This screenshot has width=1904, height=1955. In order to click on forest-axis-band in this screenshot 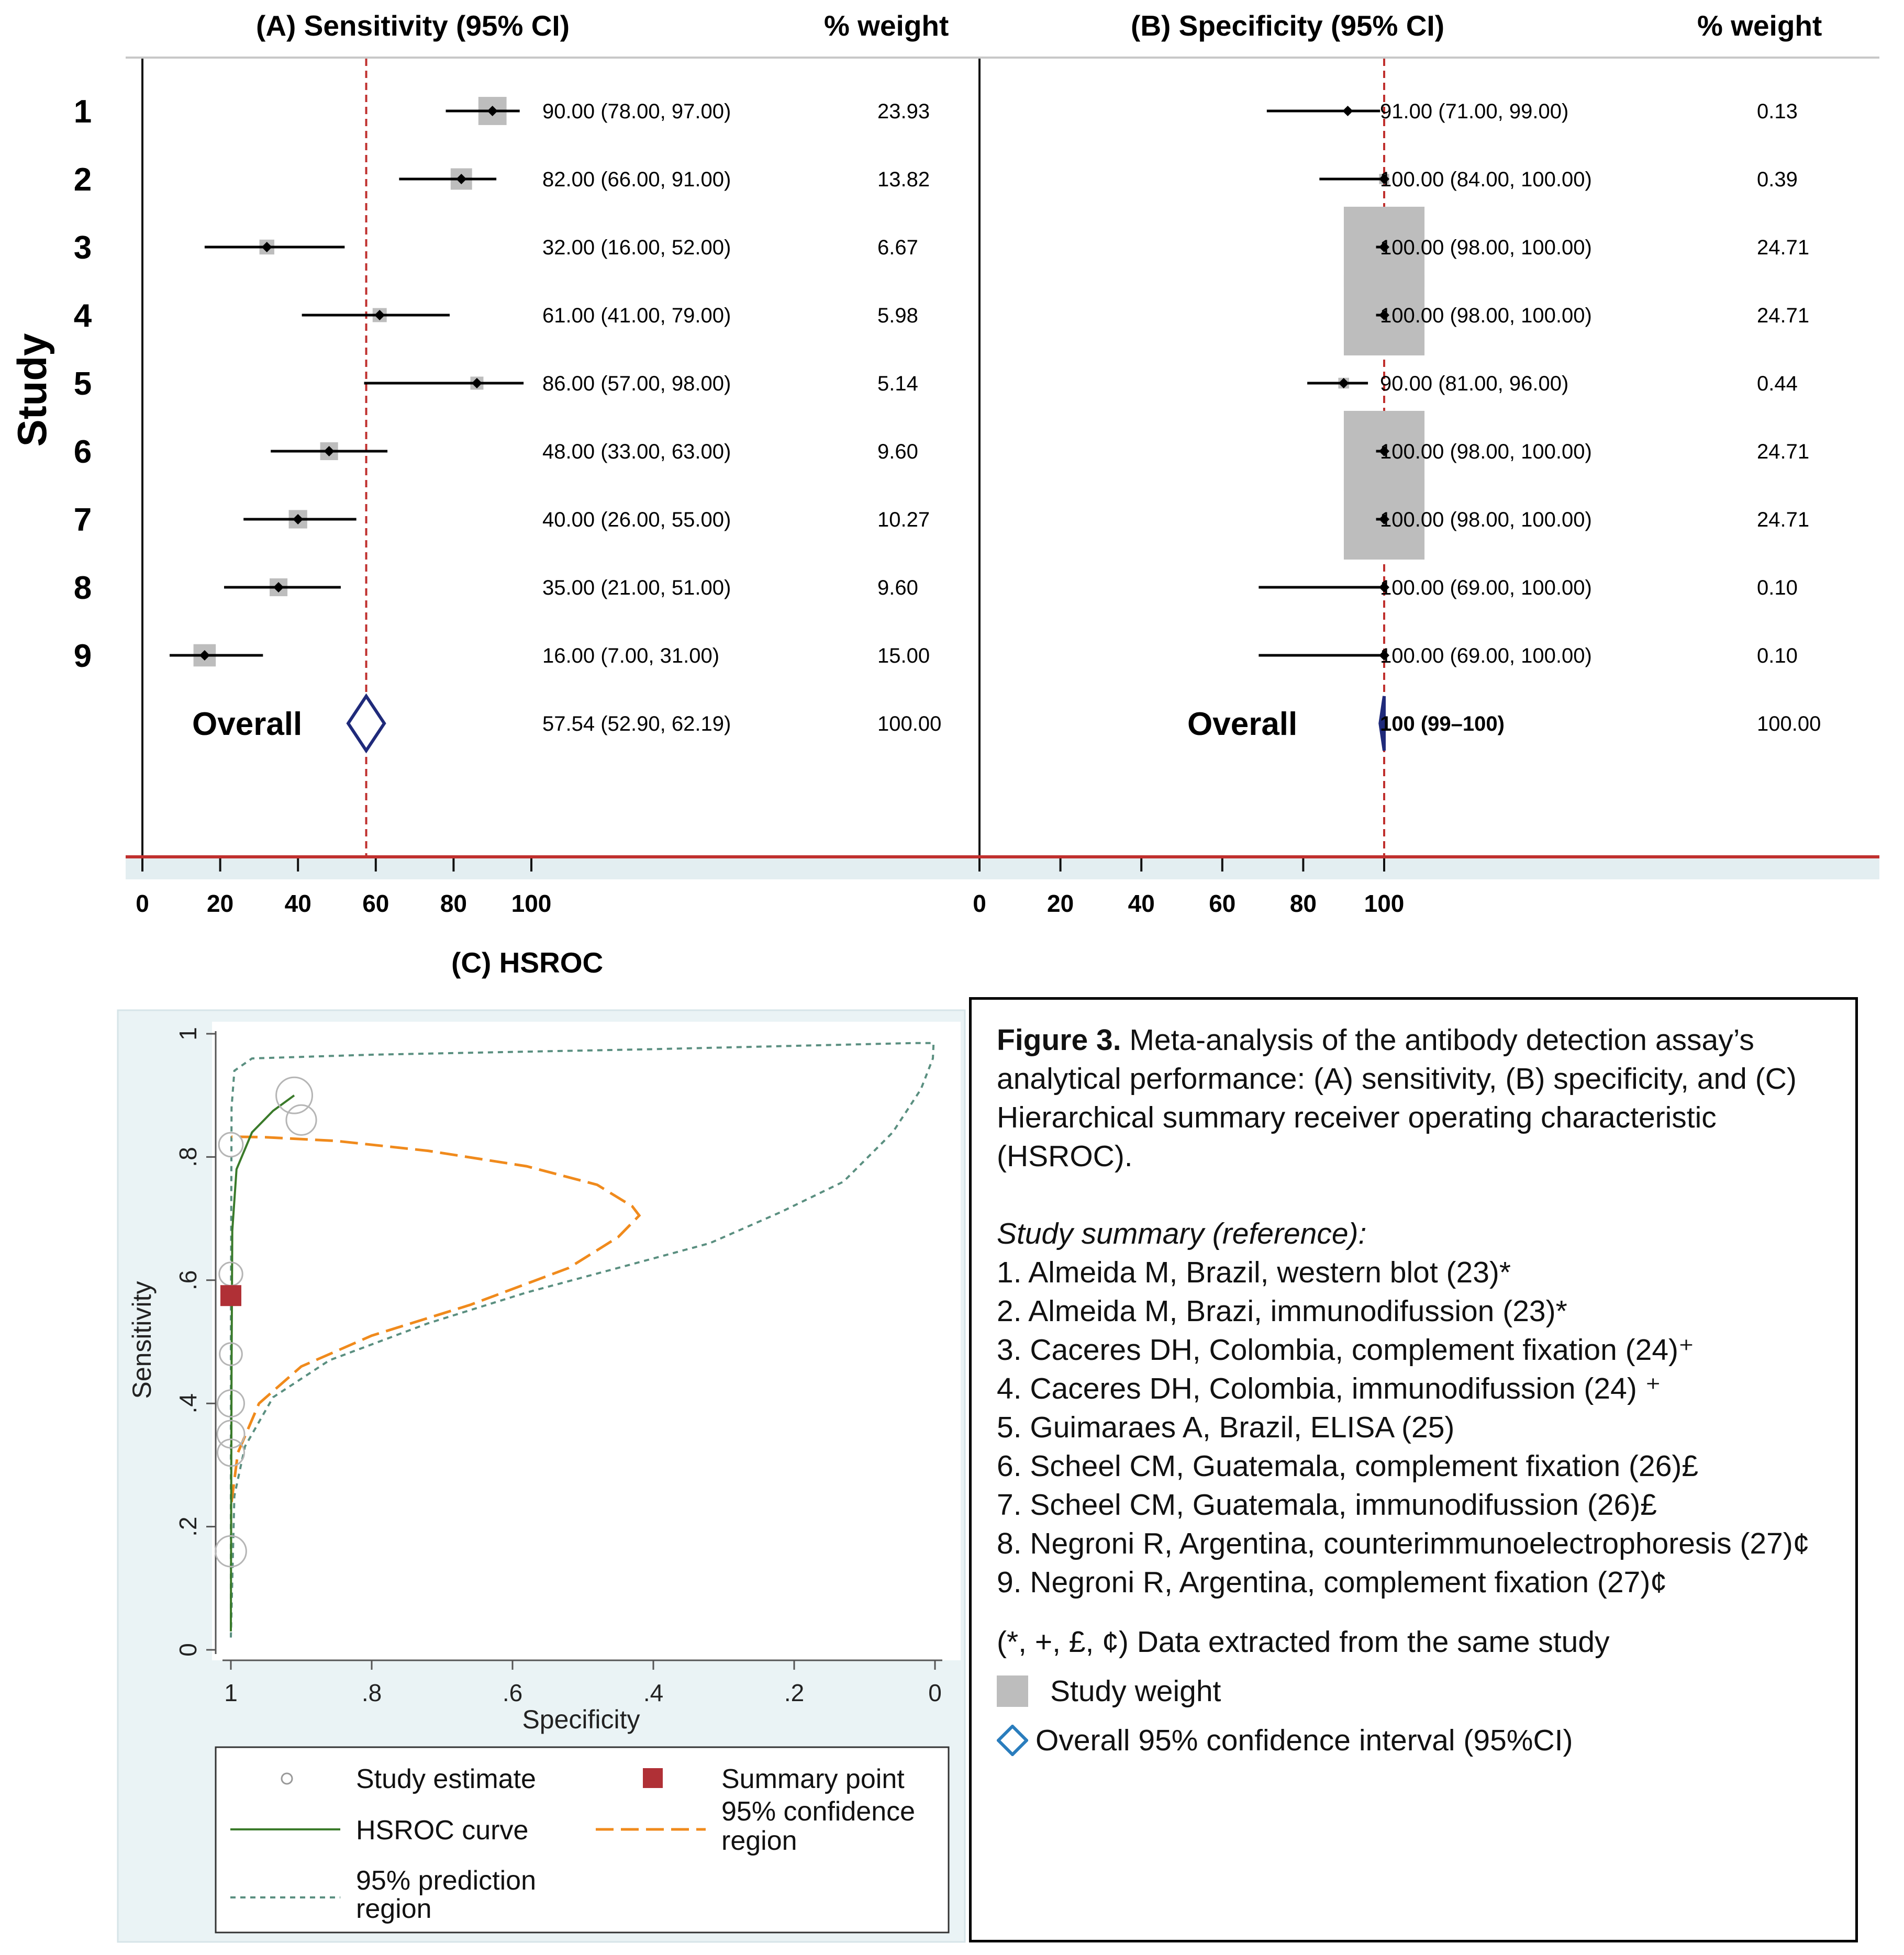, I will do `click(1002, 867)`.